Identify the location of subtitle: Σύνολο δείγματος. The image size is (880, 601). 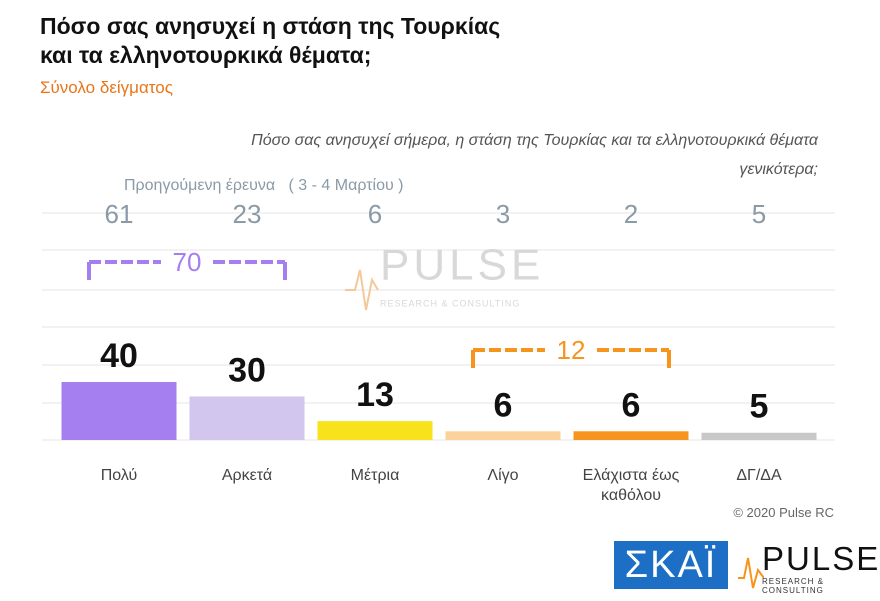
(106, 87).